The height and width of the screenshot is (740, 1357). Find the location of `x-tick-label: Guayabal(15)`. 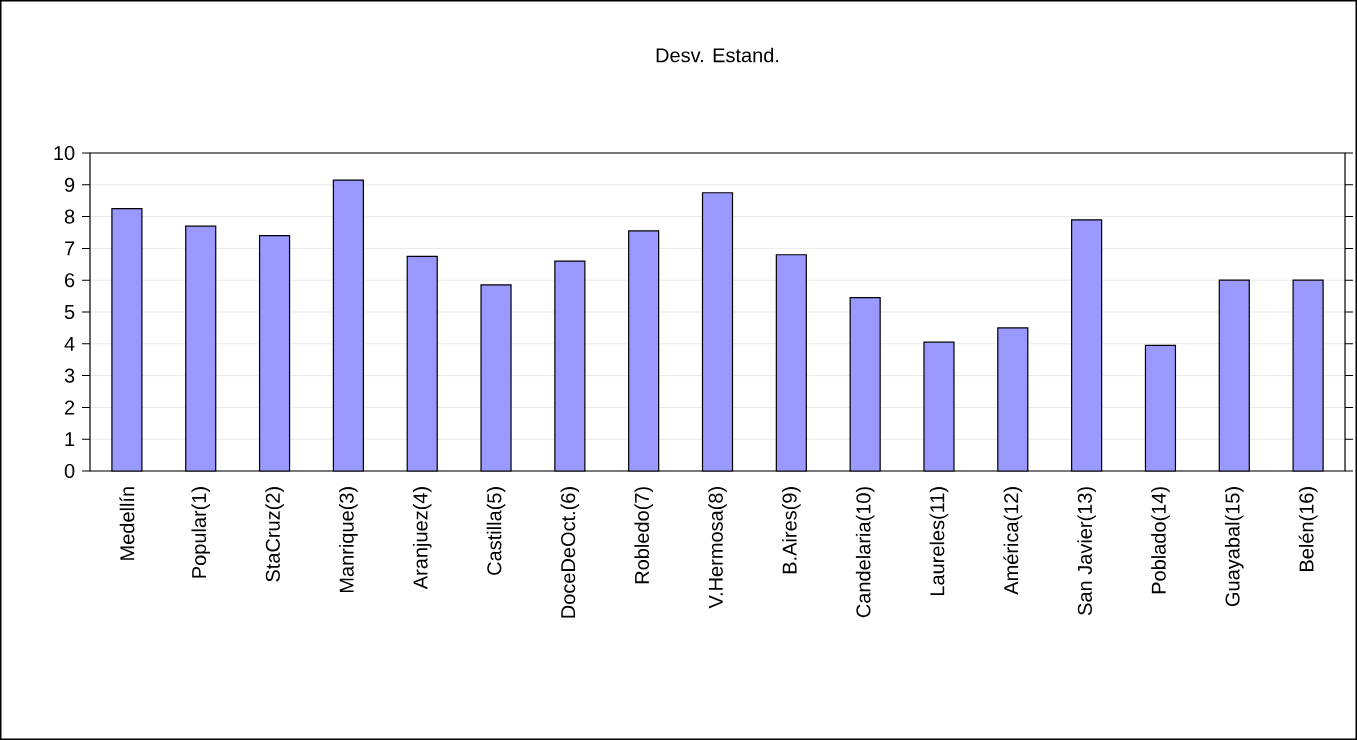

x-tick-label: Guayabal(15) is located at coordinates (1234, 547).